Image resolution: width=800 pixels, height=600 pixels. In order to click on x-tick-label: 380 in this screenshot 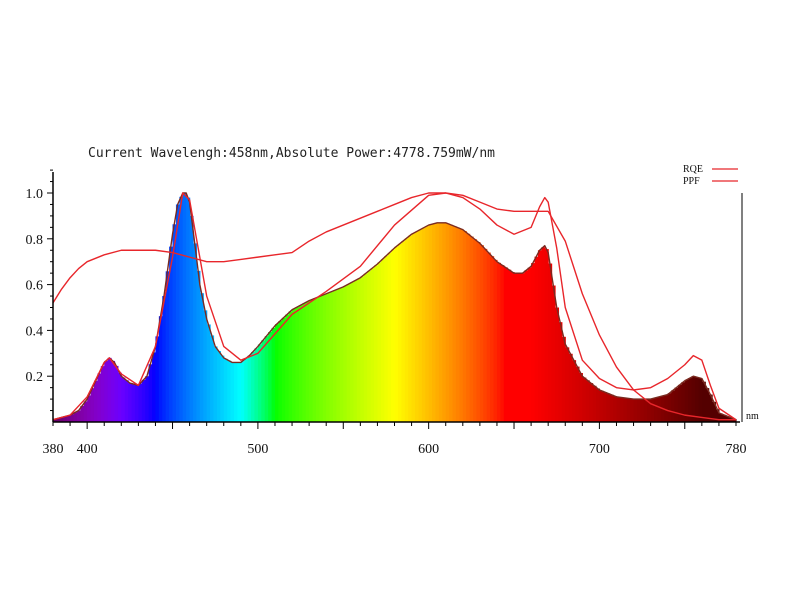, I will do `click(53, 449)`.